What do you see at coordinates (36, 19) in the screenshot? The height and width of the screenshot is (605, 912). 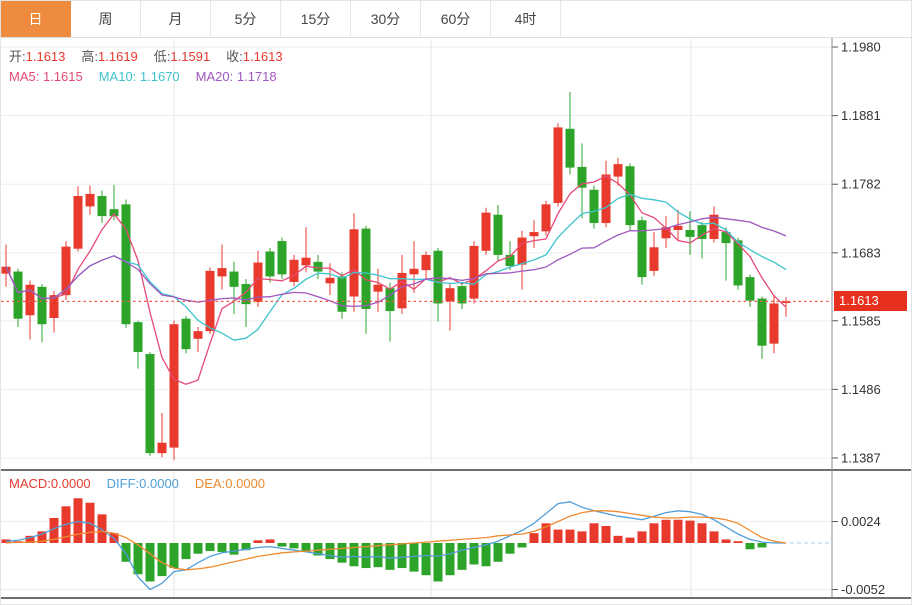 I see `tab-day: 日` at bounding box center [36, 19].